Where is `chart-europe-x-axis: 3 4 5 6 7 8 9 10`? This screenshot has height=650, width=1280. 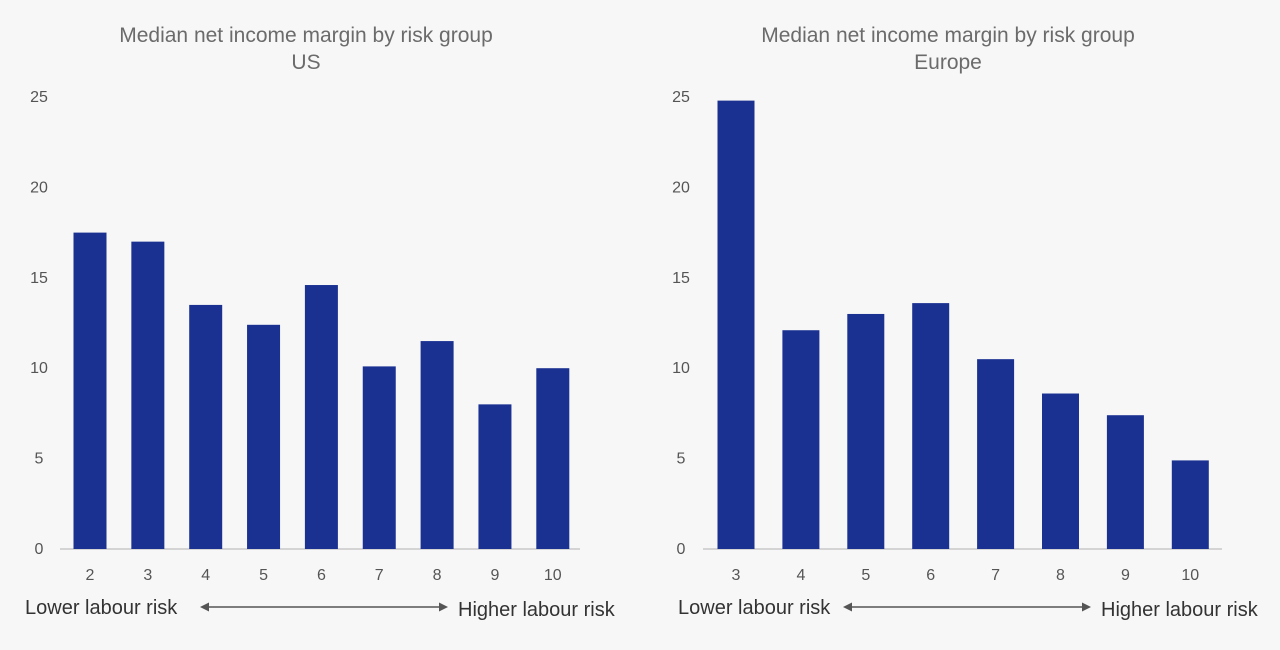 chart-europe-x-axis: 3 4 5 6 7 8 9 10 is located at coordinates (966, 575).